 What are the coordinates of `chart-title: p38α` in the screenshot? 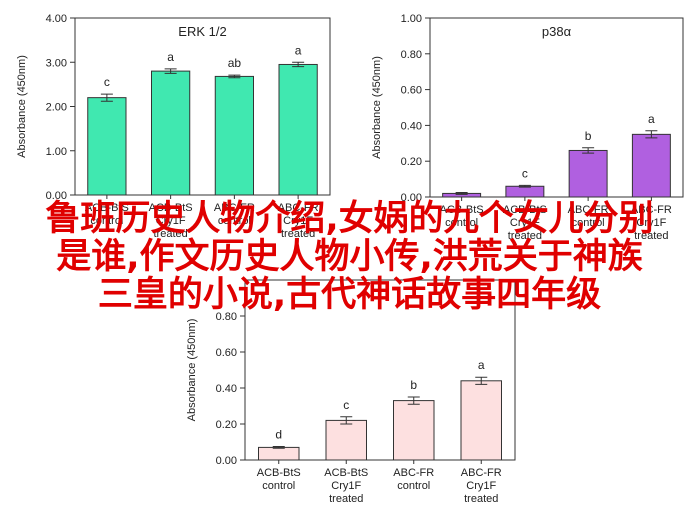 It's located at (557, 31).